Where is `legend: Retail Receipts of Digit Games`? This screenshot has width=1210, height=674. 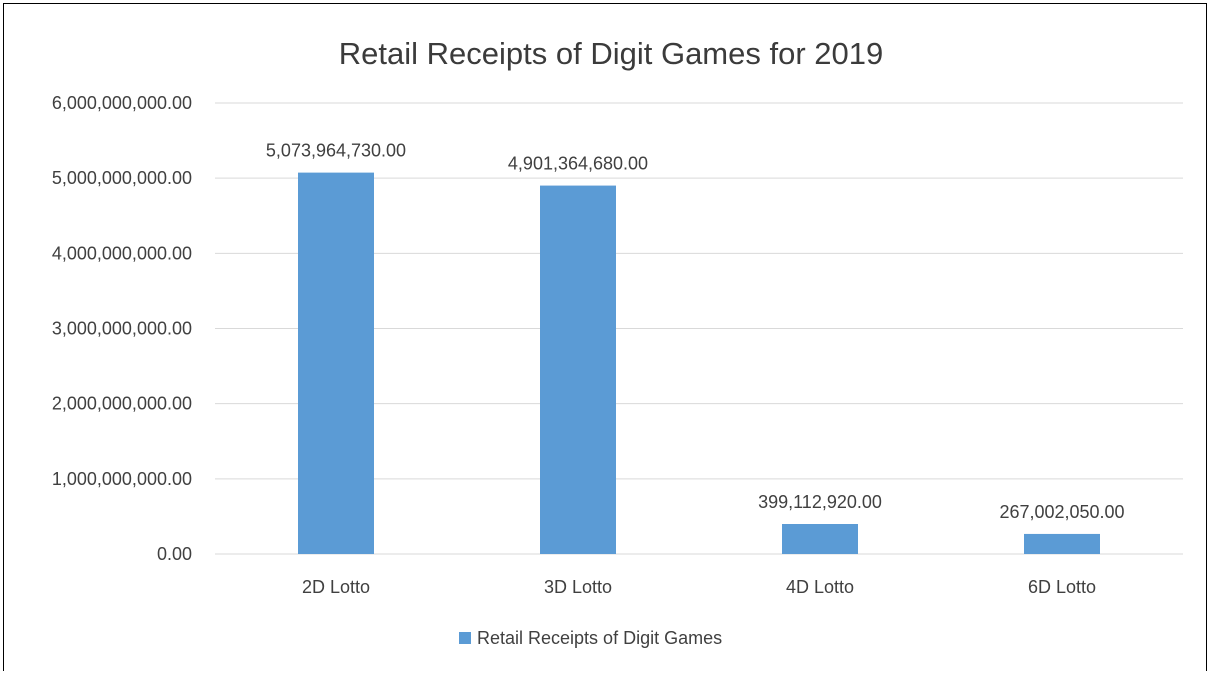
legend: Retail Receipts of Digit Games is located at coordinates (590, 638).